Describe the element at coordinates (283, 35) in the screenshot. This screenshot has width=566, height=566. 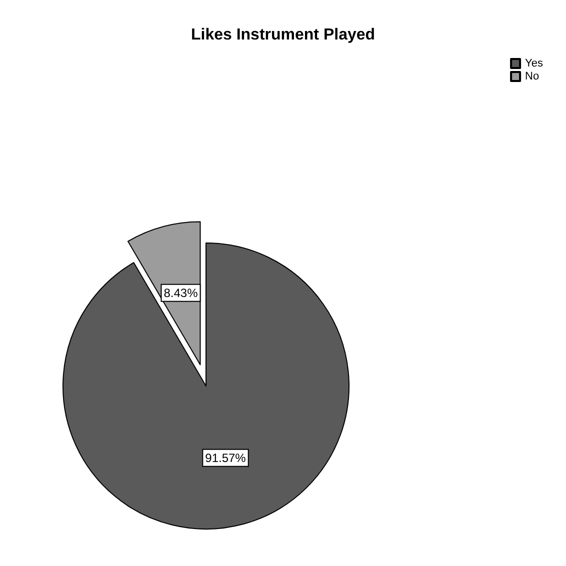
I see `chart-title: Likes Instrument Played` at that location.